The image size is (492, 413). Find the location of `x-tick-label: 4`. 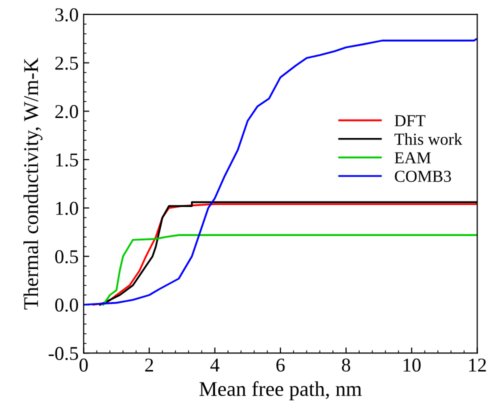

x-tick-label: 4 is located at coordinates (215, 365).